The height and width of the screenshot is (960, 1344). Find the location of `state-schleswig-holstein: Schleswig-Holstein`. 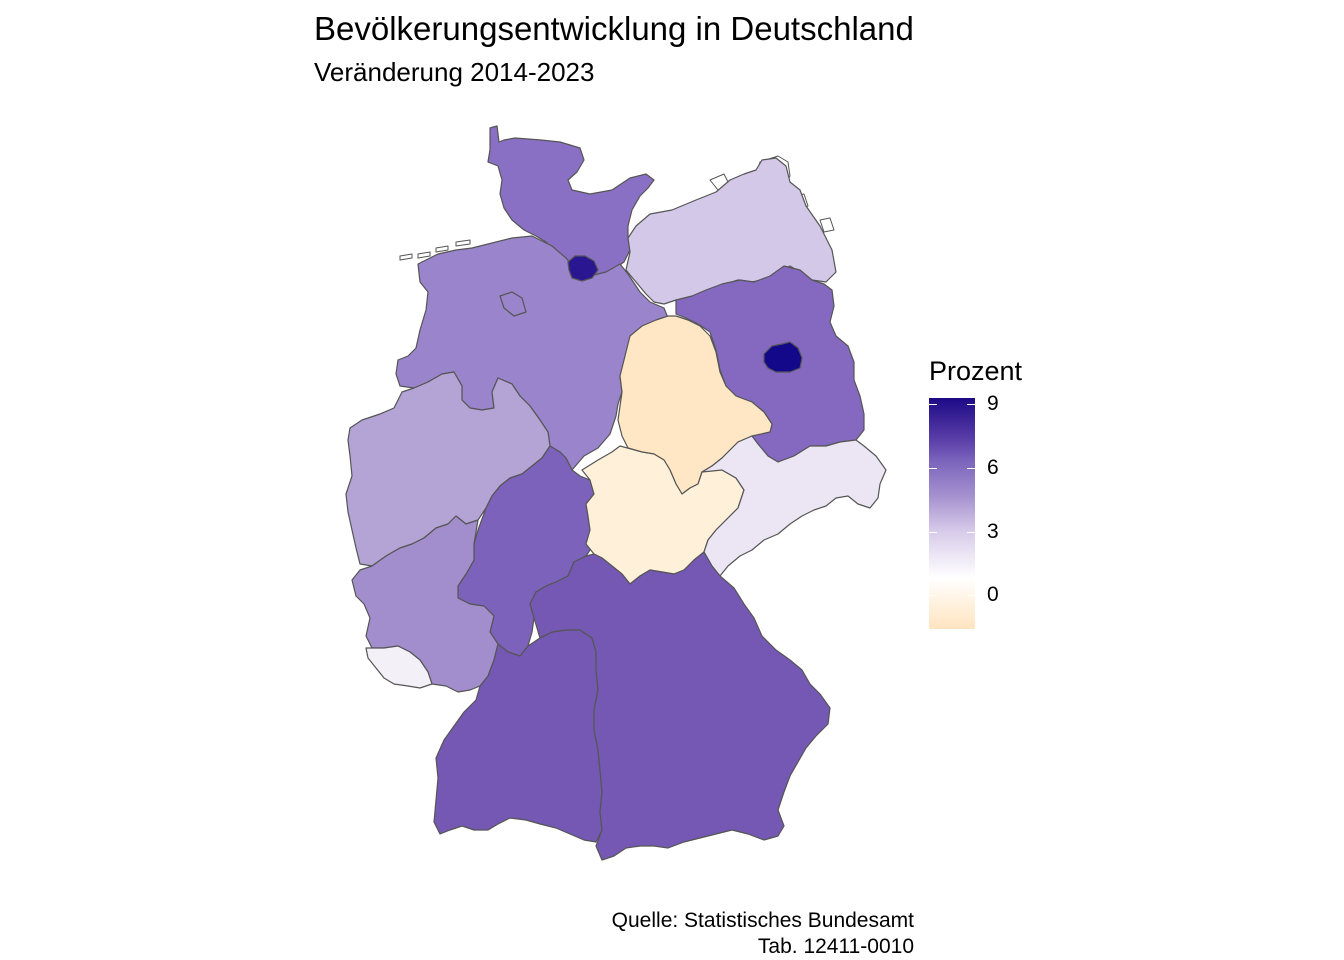

state-schleswig-holstein: Schleswig-Holstein is located at coordinates (571, 201).